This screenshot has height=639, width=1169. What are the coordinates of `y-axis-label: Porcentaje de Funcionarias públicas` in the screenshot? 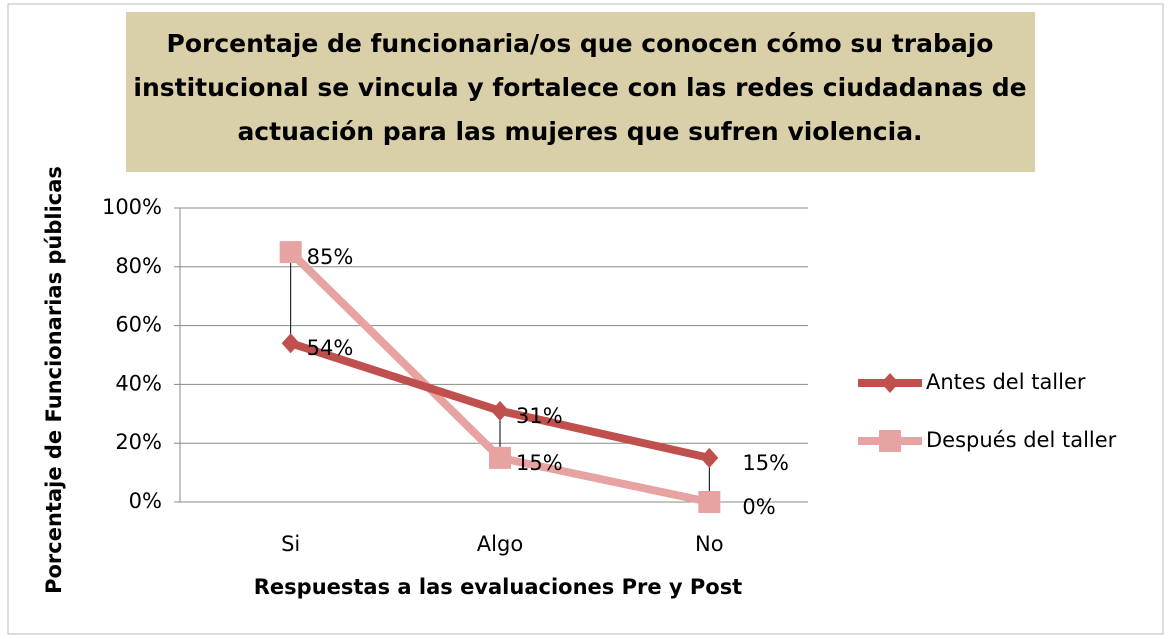 It's located at (54, 380).